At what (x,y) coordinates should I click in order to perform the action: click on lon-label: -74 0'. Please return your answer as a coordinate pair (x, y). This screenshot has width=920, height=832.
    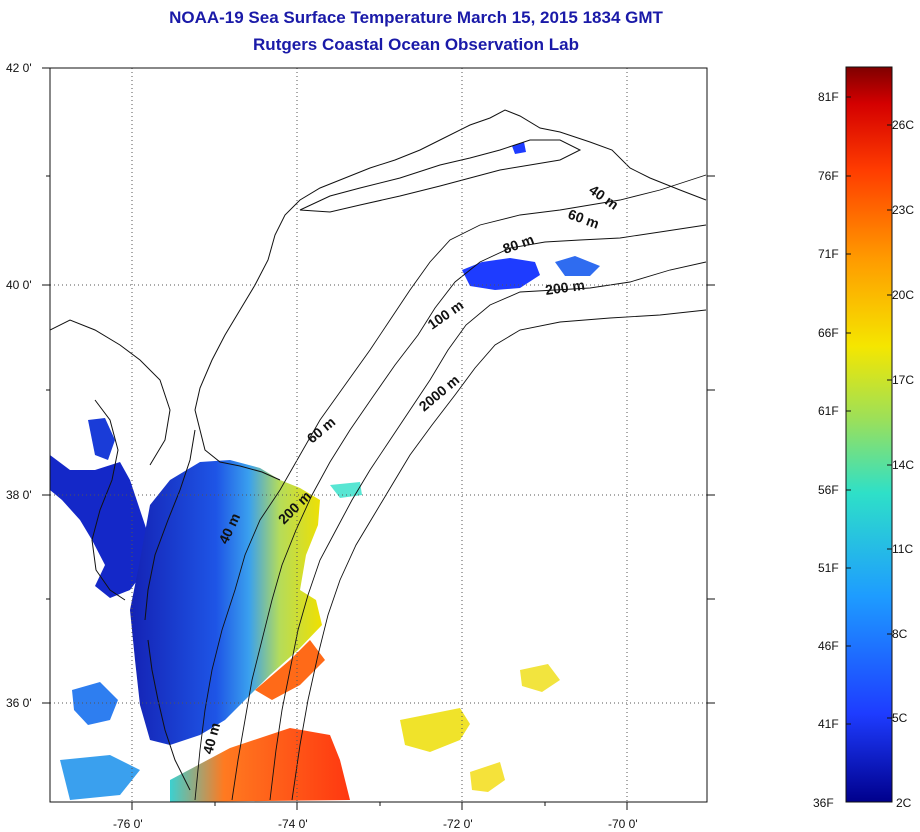
    Looking at the image, I should click on (293, 824).